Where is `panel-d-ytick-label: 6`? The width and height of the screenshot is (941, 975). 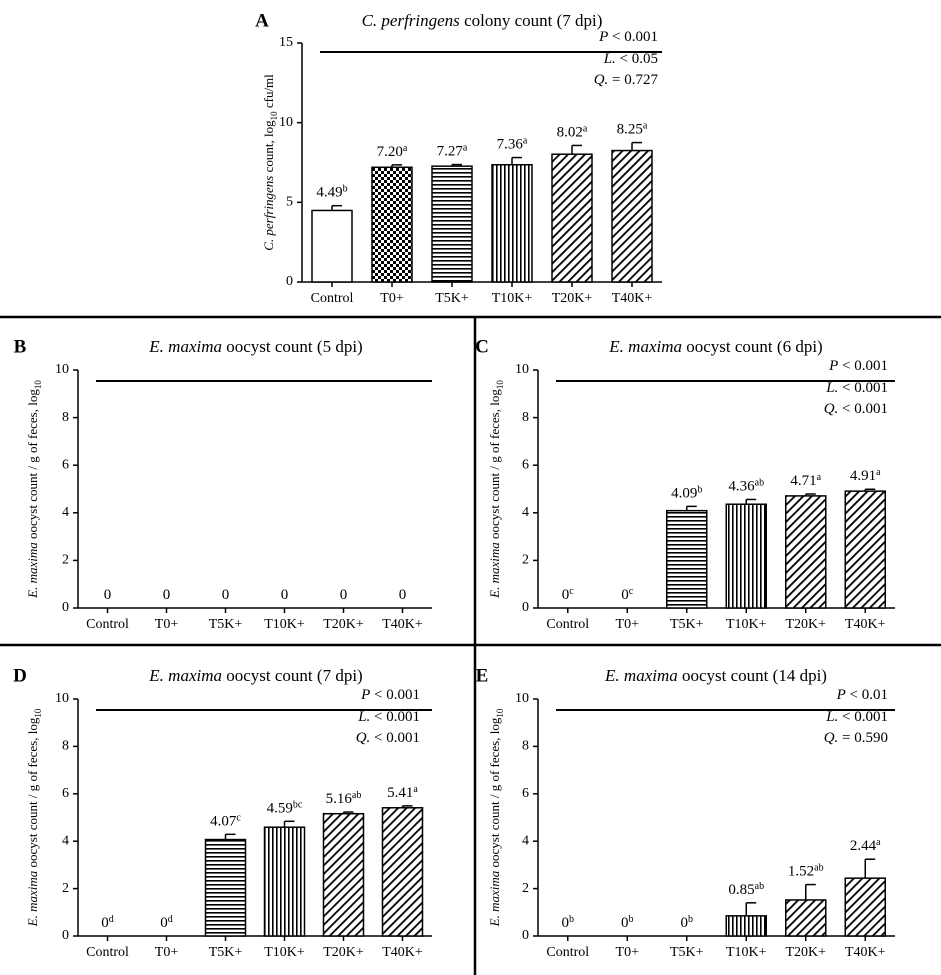
panel-d-ytick-label: 6 is located at coordinates (65, 793).